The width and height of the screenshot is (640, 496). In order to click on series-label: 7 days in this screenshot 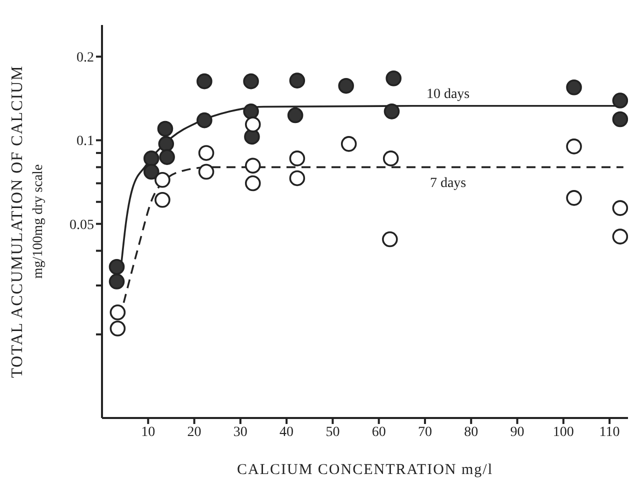, I will do `click(448, 184)`.